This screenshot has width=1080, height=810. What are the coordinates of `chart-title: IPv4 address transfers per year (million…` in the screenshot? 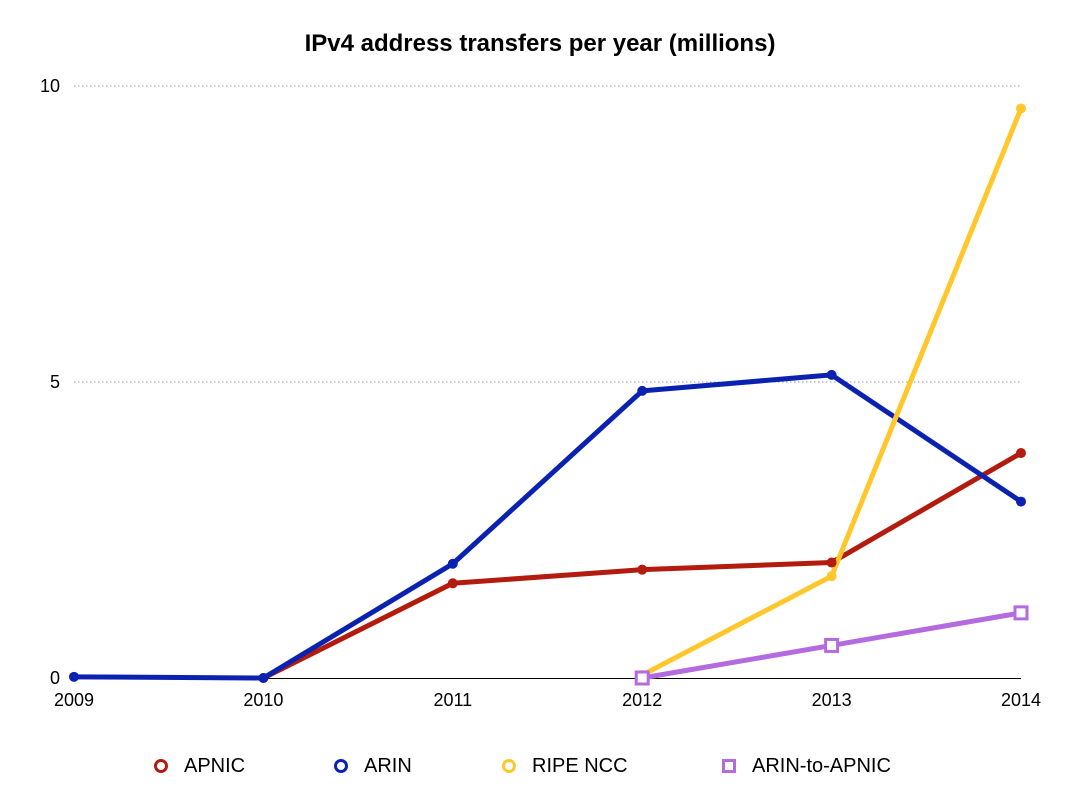 It's located at (540, 43).